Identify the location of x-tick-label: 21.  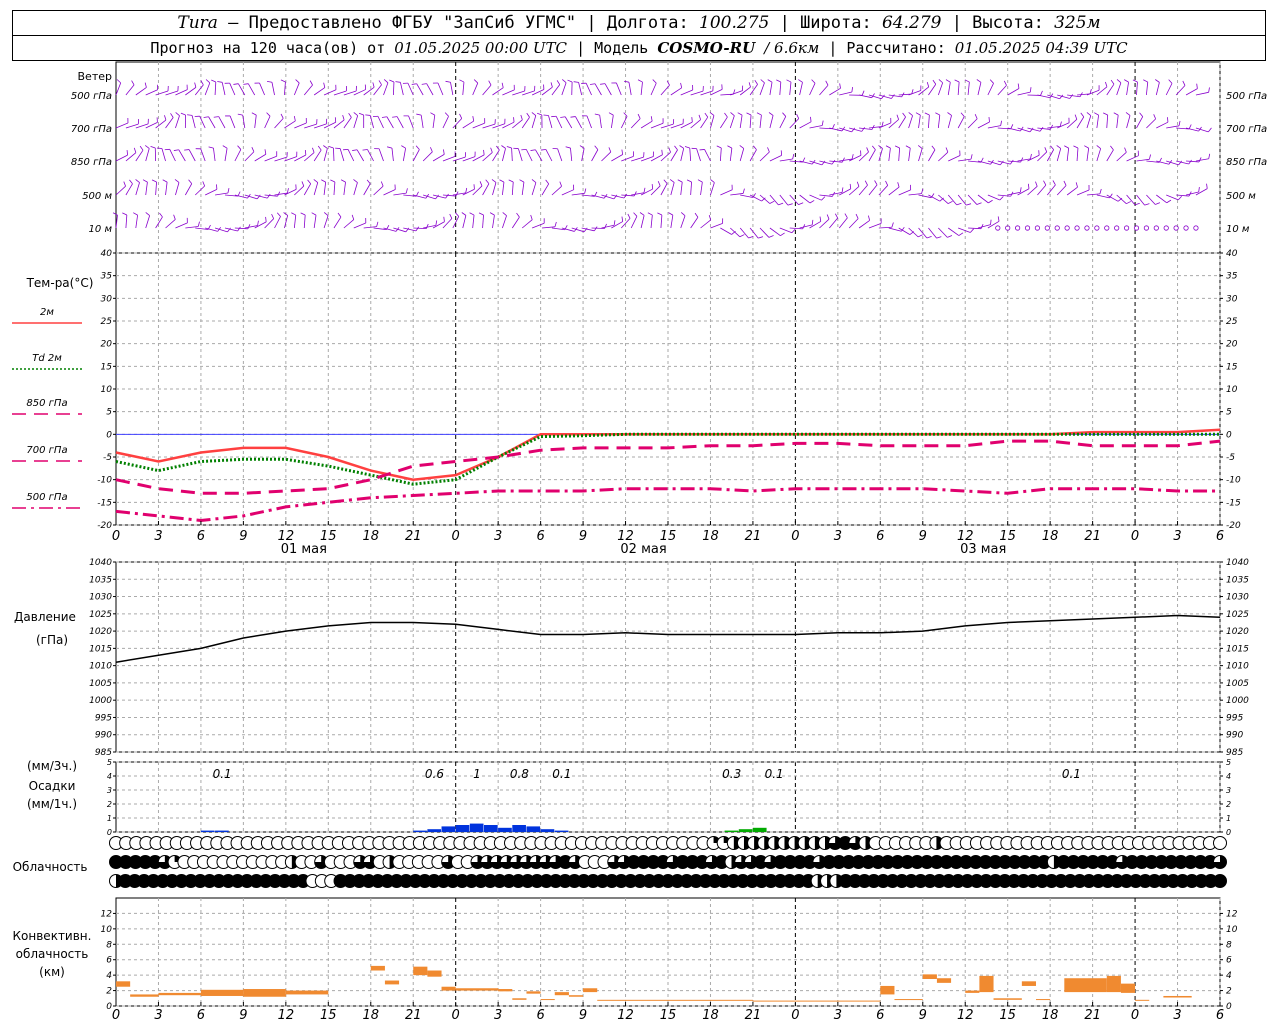
(413, 536).